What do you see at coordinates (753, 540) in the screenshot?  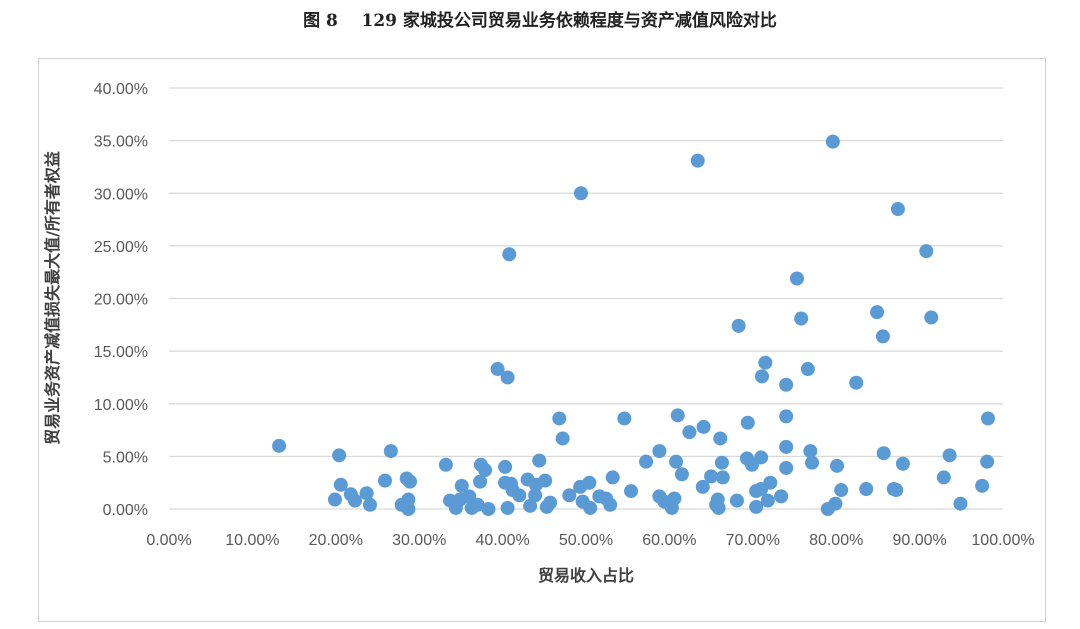 I see `x-tick-label: 70.00%` at bounding box center [753, 540].